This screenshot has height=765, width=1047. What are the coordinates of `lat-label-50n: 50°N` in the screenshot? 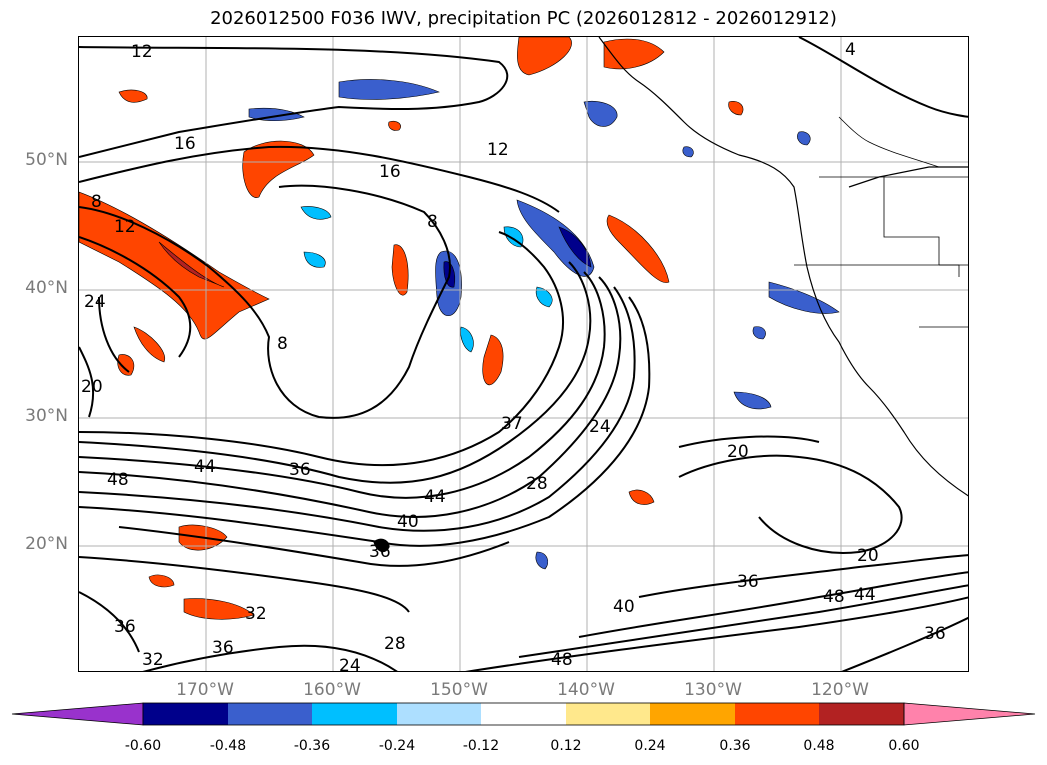 It's located at (46, 160).